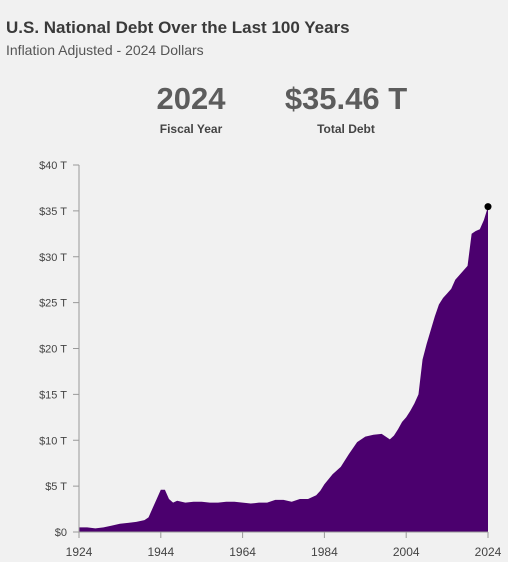  Describe the element at coordinates (56, 487) in the screenshot. I see `y-tick-label: $5 T` at that location.